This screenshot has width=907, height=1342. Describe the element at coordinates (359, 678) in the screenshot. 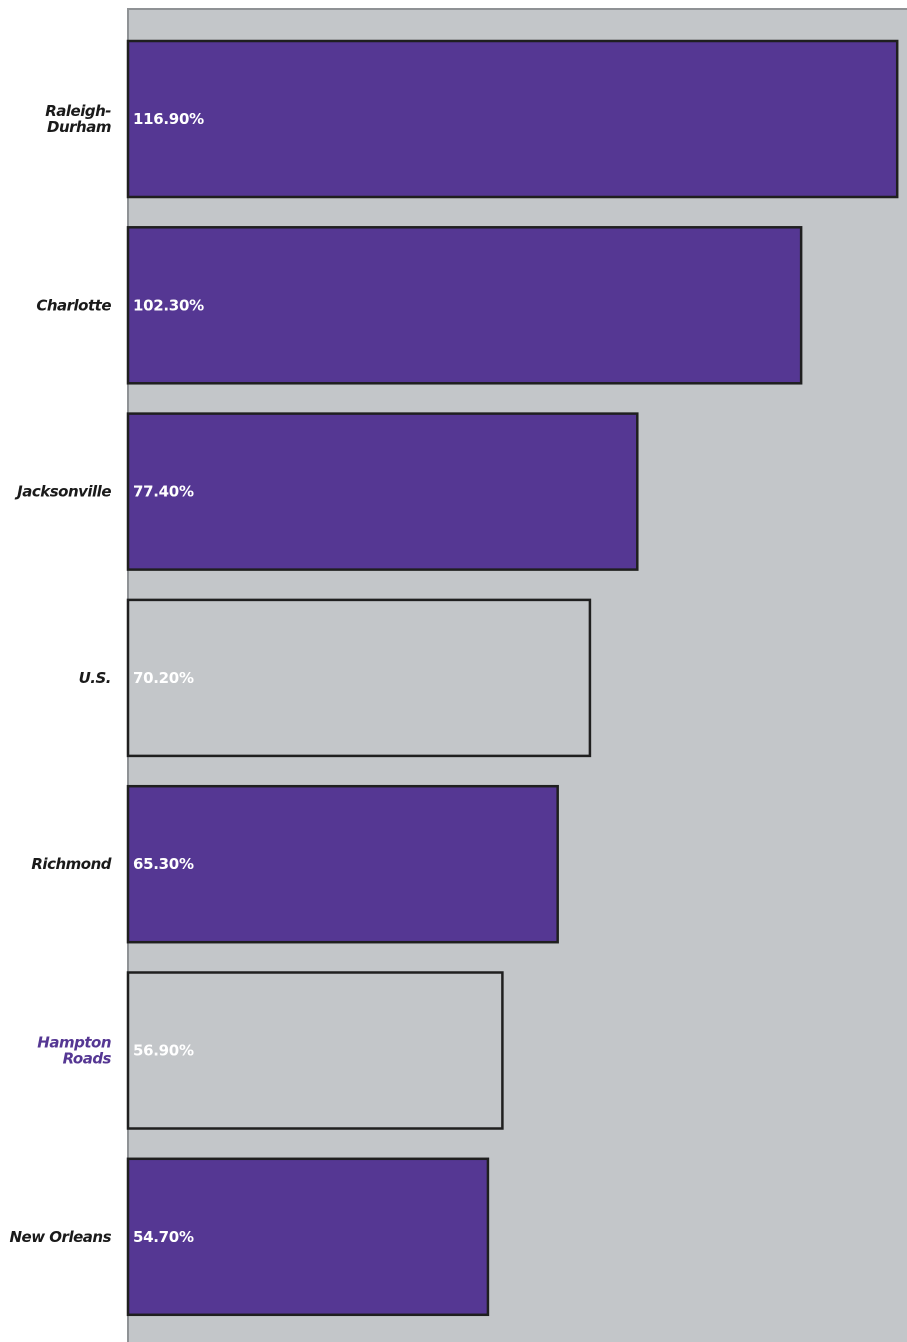

I see `bar-u-s` at that location.